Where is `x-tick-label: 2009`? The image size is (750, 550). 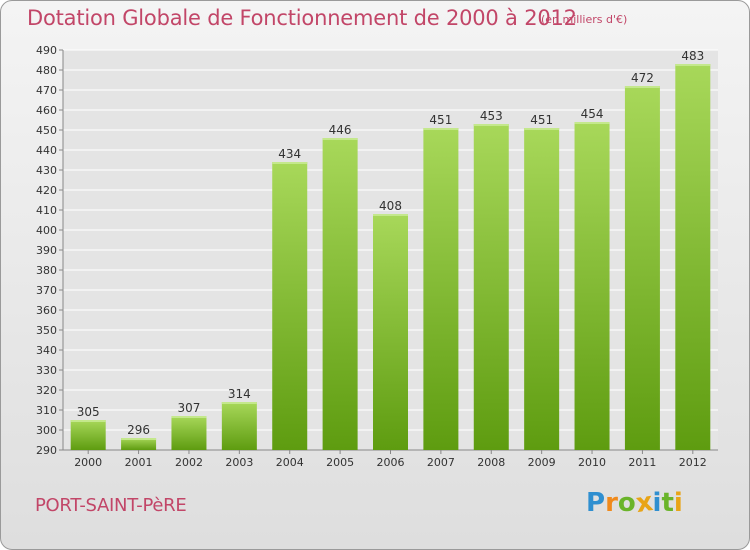
x-tick-label: 2009 is located at coordinates (542, 462).